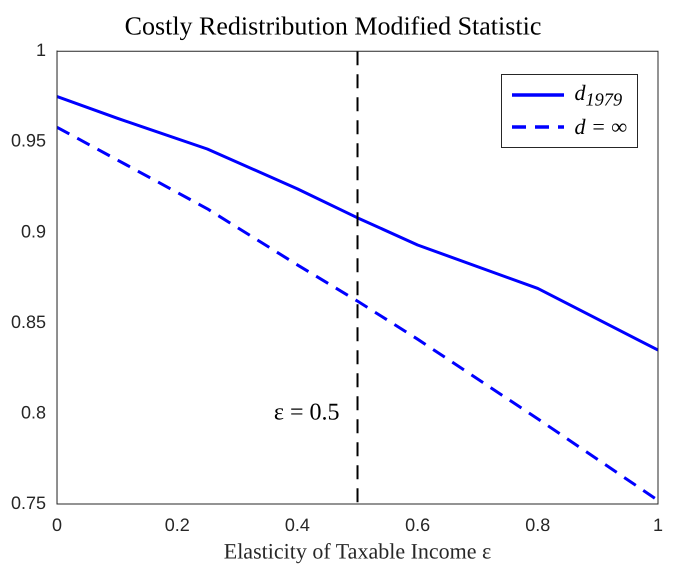 This screenshot has width=680, height=574. I want to click on y-tick-label: 1, so click(41, 50).